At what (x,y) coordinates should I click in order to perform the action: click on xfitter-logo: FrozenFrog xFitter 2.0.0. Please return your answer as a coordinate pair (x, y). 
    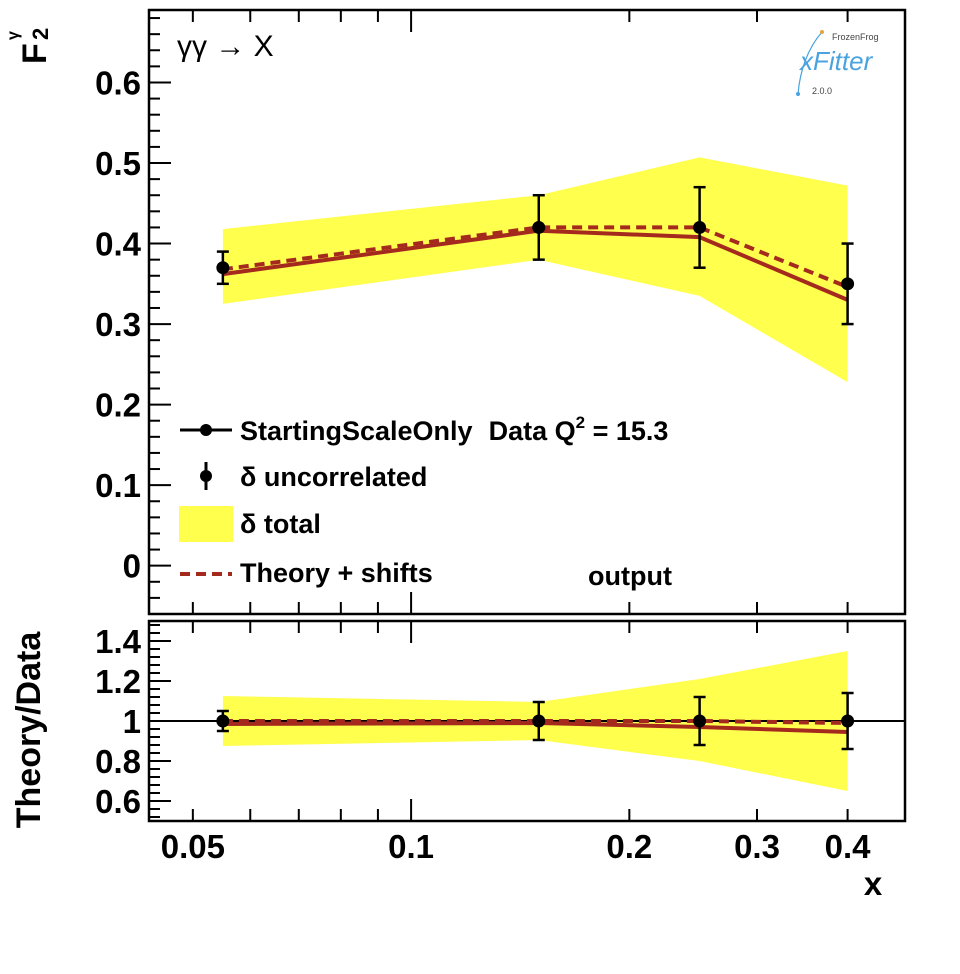
    Looking at the image, I should click on (837, 63).